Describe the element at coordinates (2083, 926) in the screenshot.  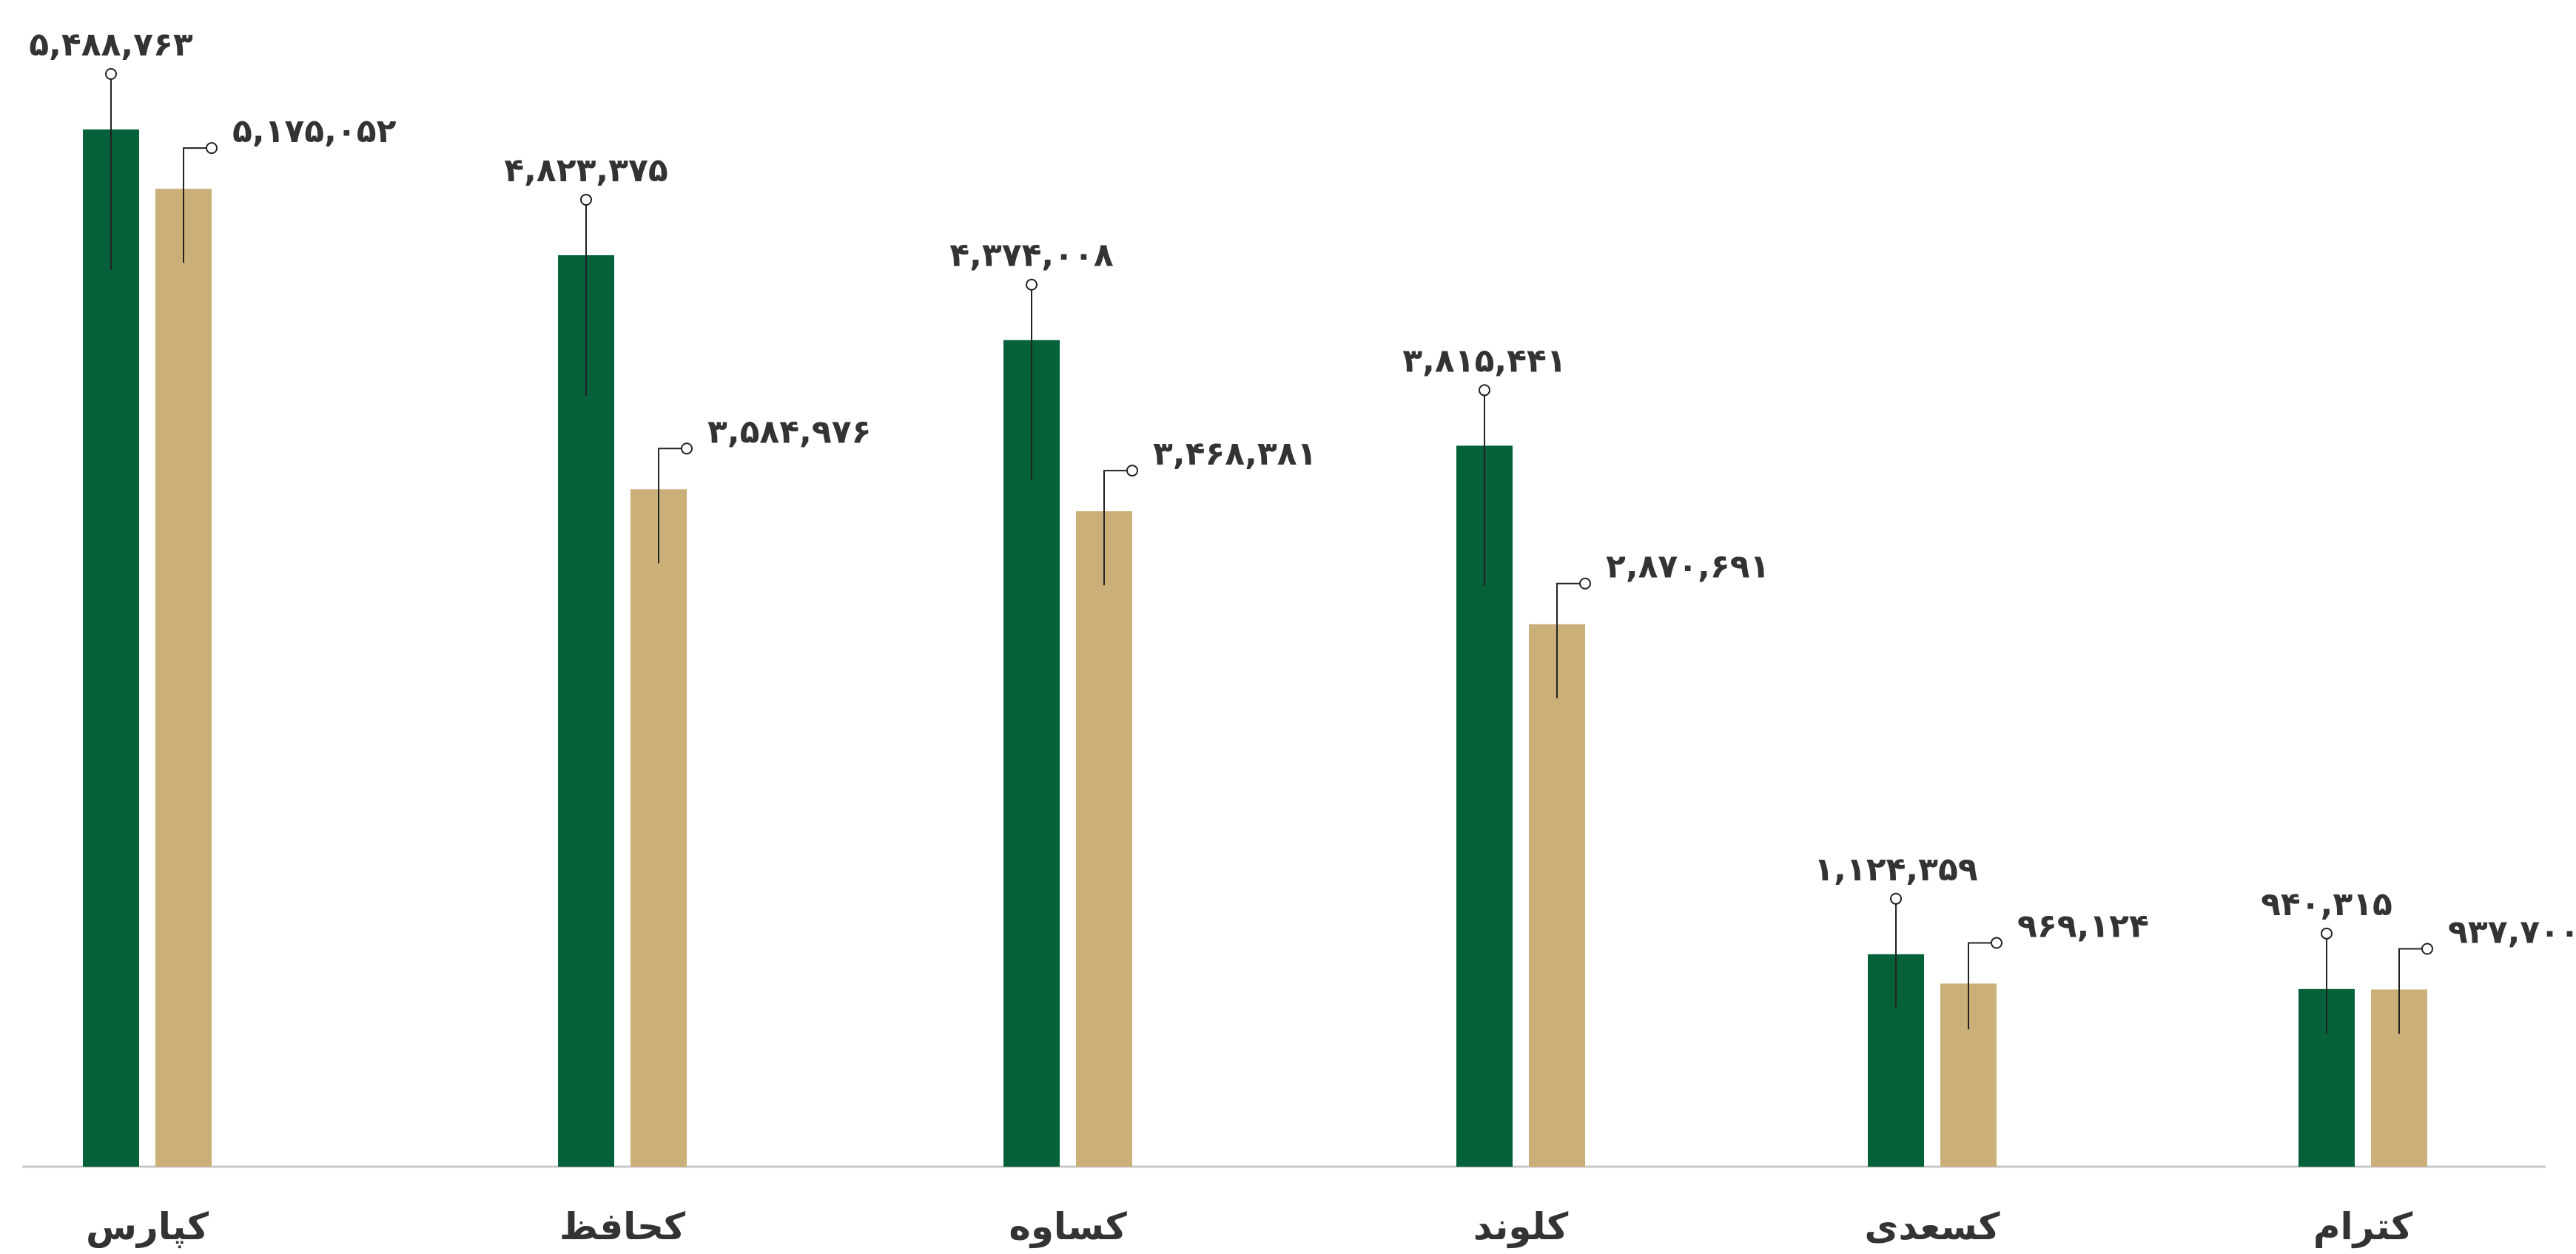
I see `value-label-b: ۹۶۹,۱۲۴` at that location.